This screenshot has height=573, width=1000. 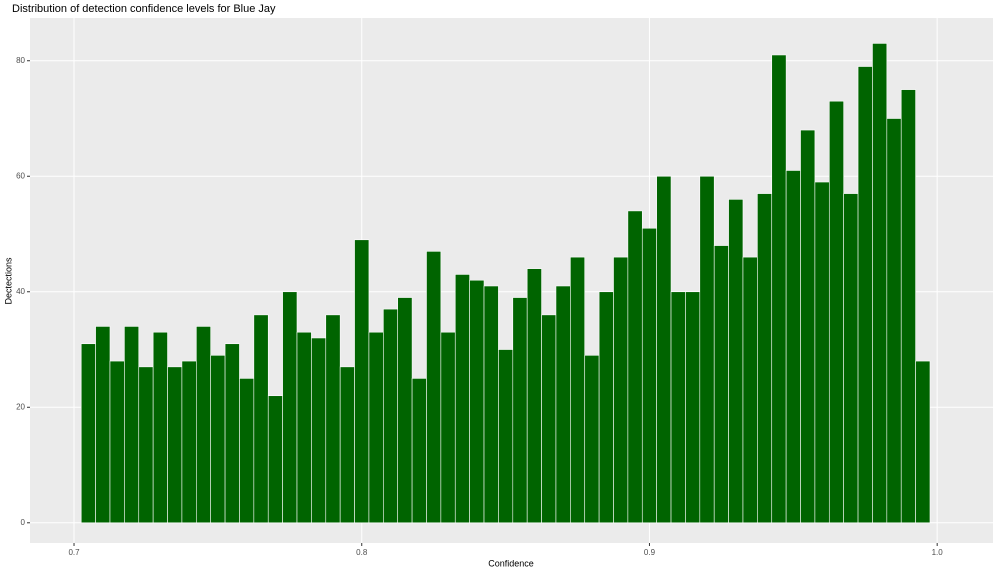 What do you see at coordinates (362, 552) in the screenshot?
I see `x-tick-label: 0.8` at bounding box center [362, 552].